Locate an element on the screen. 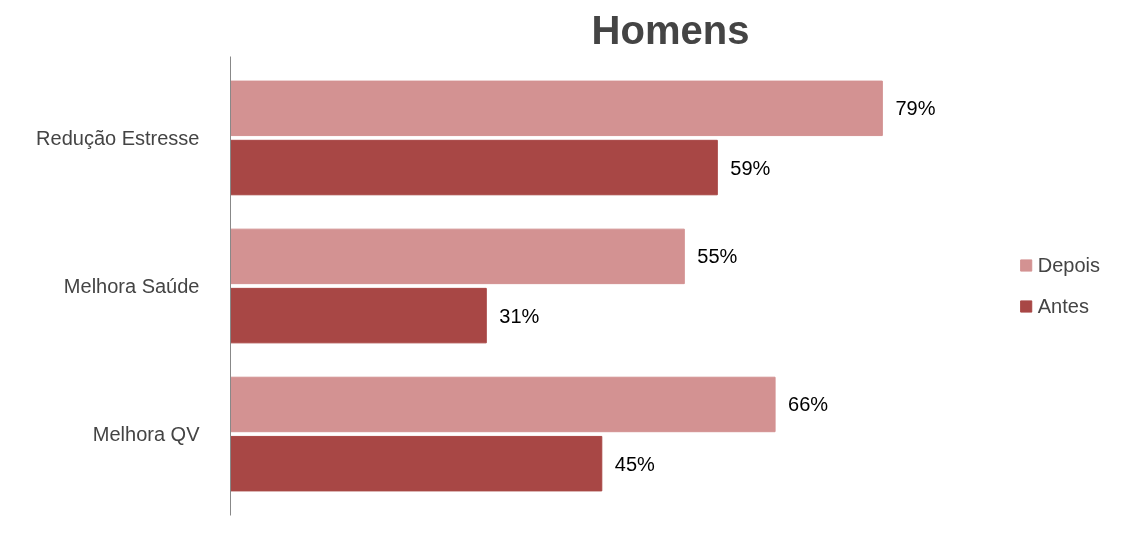  data-label: 79% is located at coordinates (915, 108).